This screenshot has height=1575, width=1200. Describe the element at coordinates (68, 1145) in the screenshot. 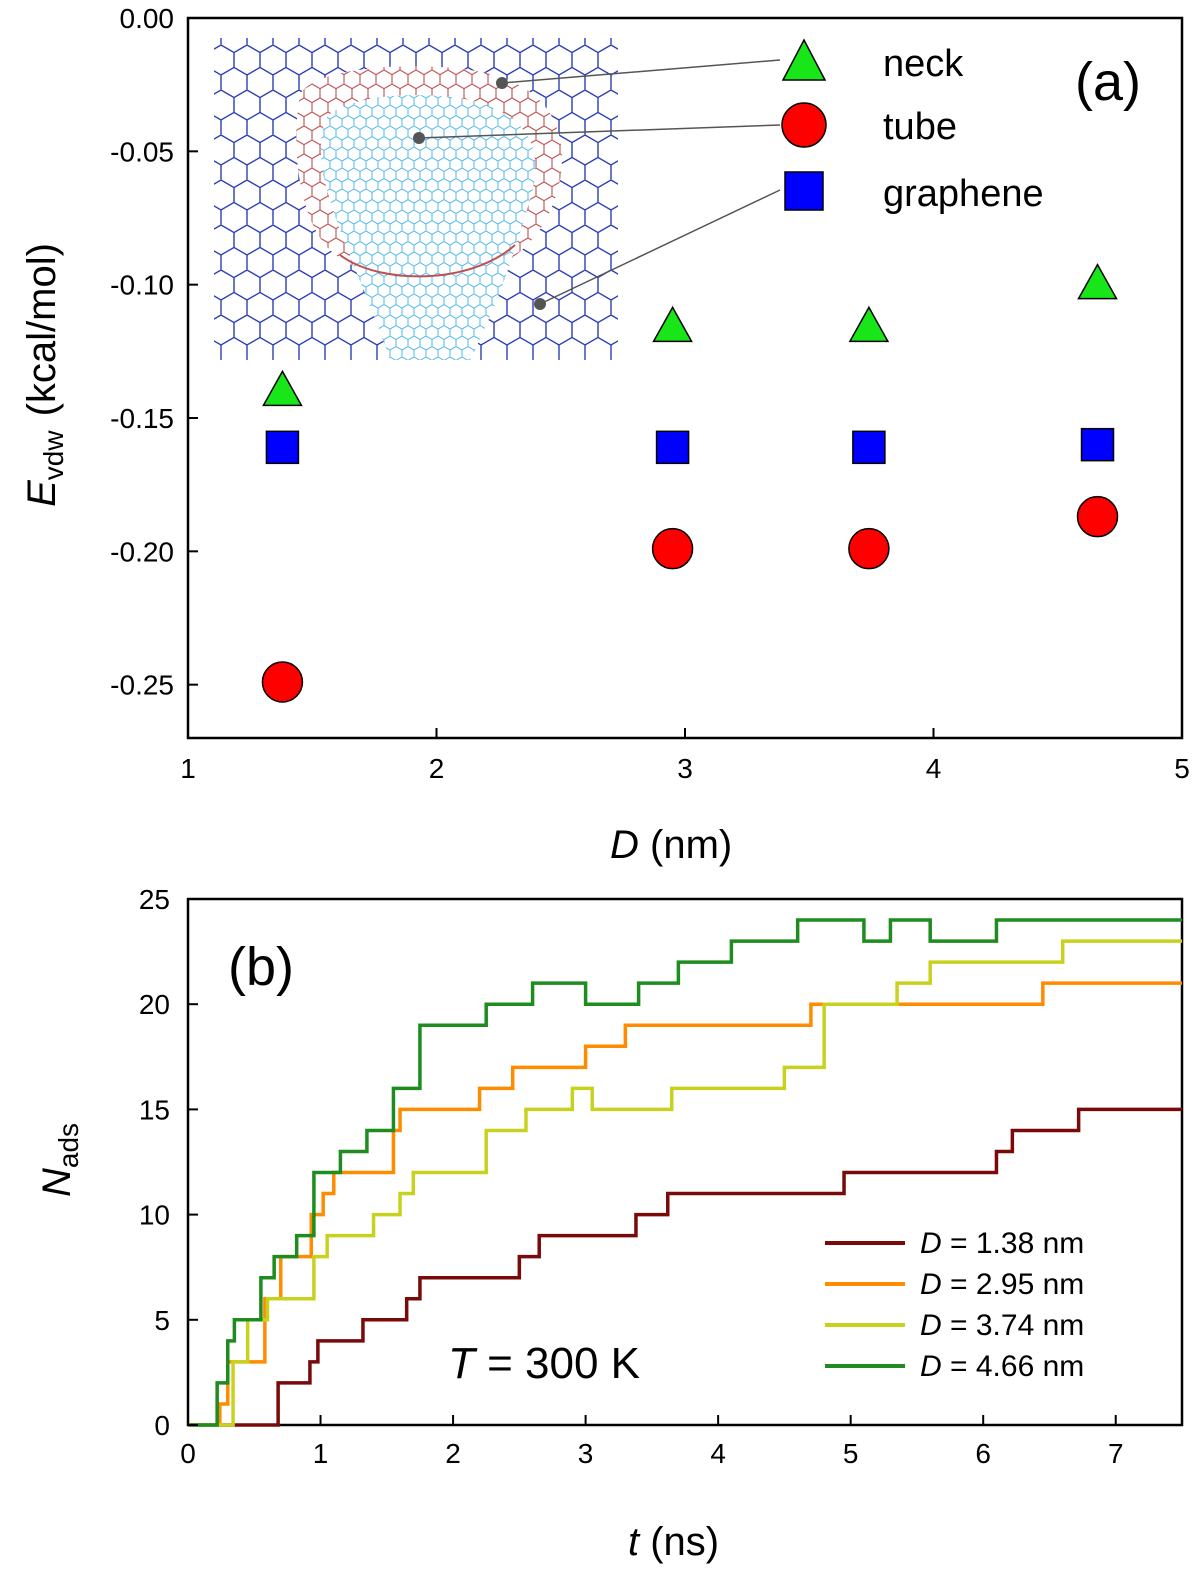

I see `panel-b-ylabel-sub: ads` at that location.